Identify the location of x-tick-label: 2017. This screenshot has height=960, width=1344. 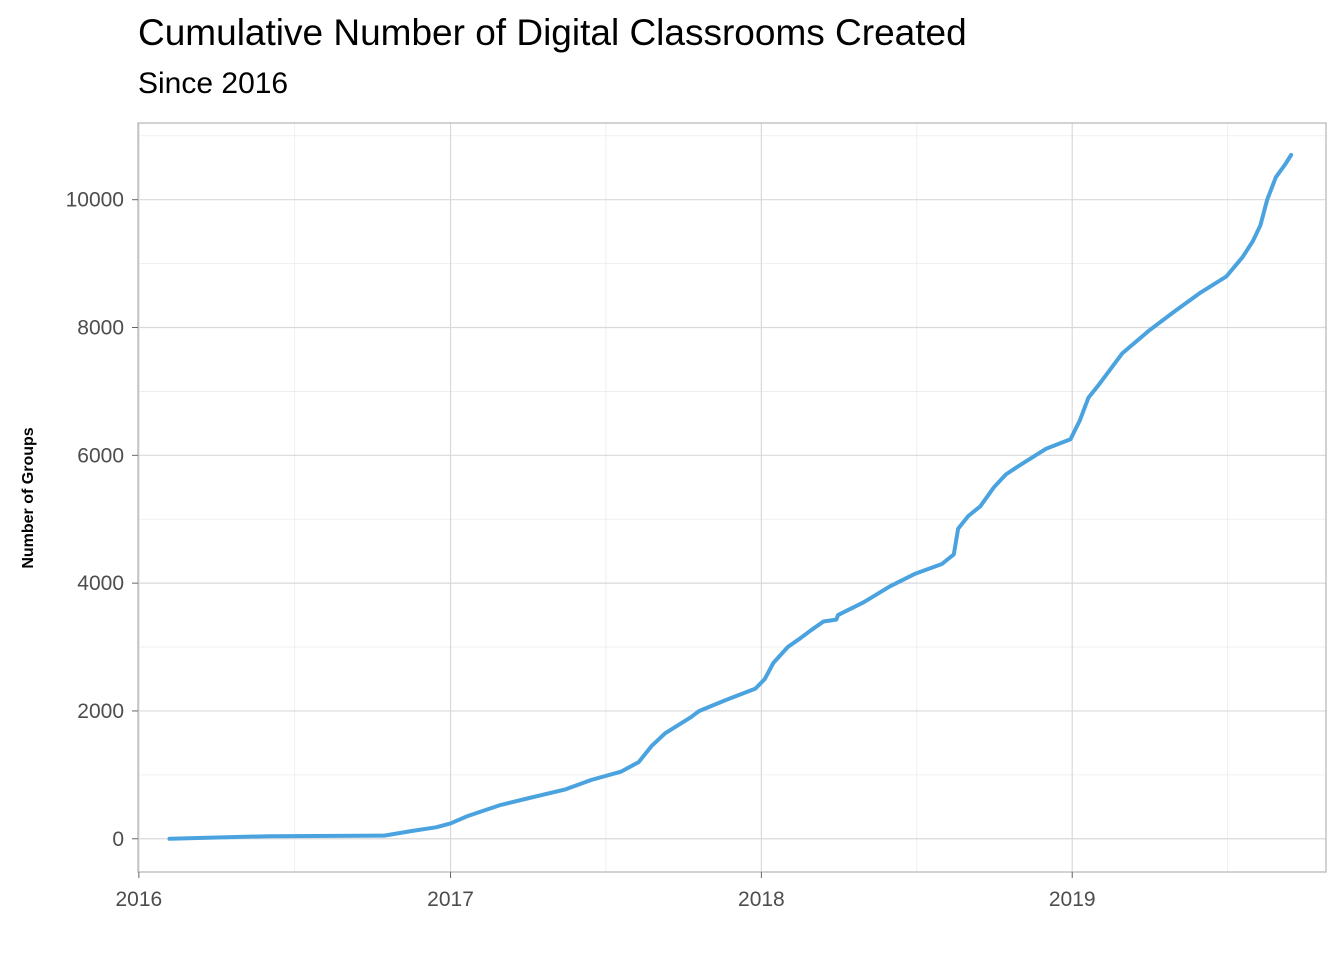
(450, 899).